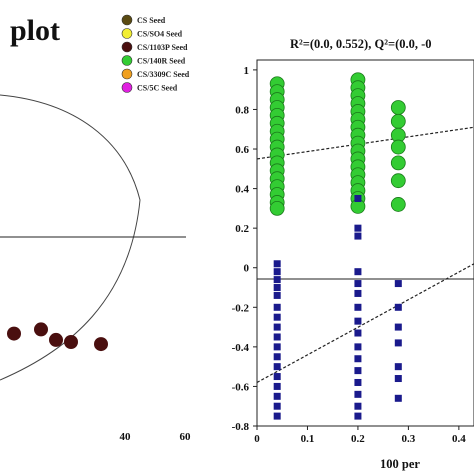 This screenshot has height=474, width=474. What do you see at coordinates (35, 30) in the screenshot?
I see `left-chart-title: plot` at bounding box center [35, 30].